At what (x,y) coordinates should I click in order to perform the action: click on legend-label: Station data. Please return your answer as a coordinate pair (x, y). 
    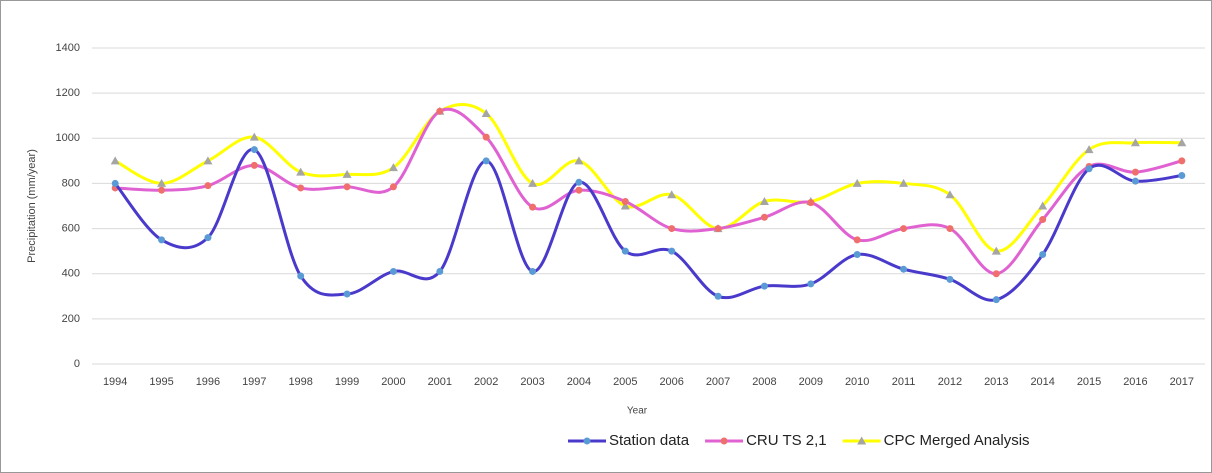
    Looking at the image, I should click on (649, 440).